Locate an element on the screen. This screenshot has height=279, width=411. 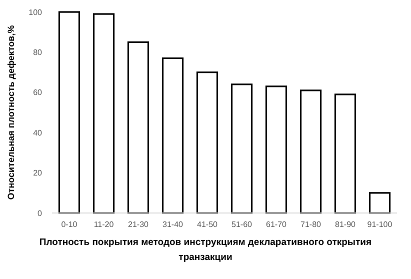
y-tick-label: 20 is located at coordinates (38, 173).